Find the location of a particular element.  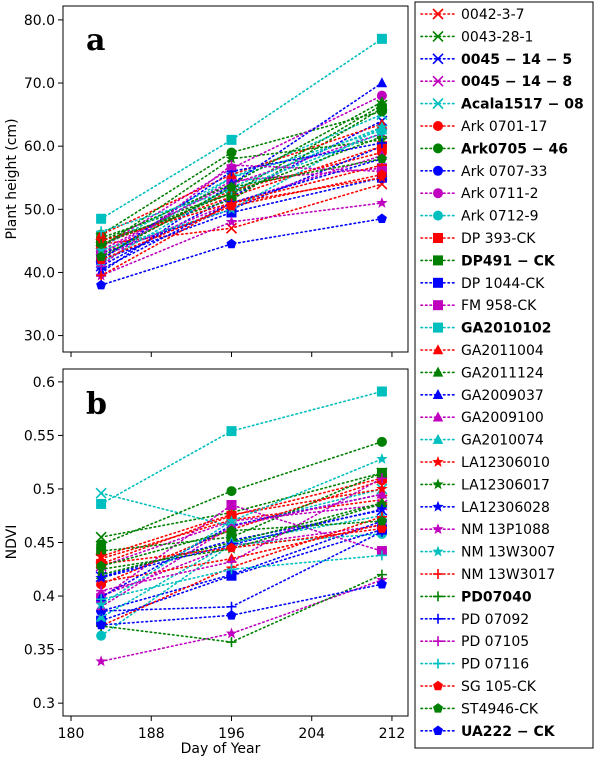

legend-label: Ark 0712-9 is located at coordinates (499, 217).